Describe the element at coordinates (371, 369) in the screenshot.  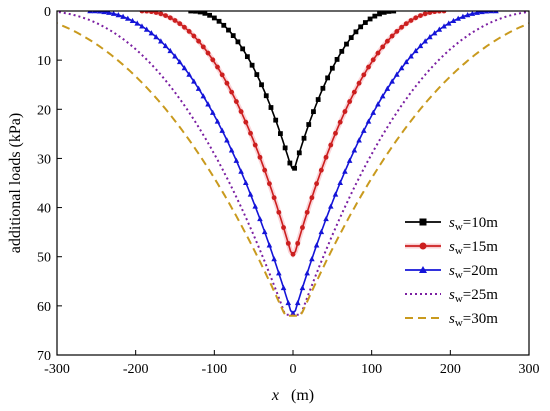
I see `x-tick-label: 100` at that location.